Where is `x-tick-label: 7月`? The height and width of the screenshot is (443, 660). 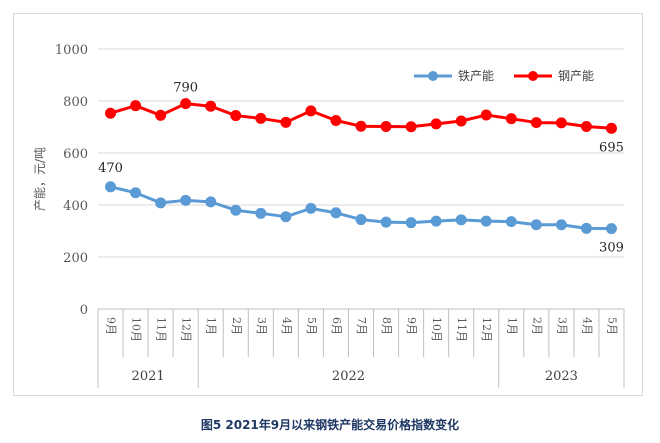
x-tick-label: 7月 is located at coordinates (361, 326).